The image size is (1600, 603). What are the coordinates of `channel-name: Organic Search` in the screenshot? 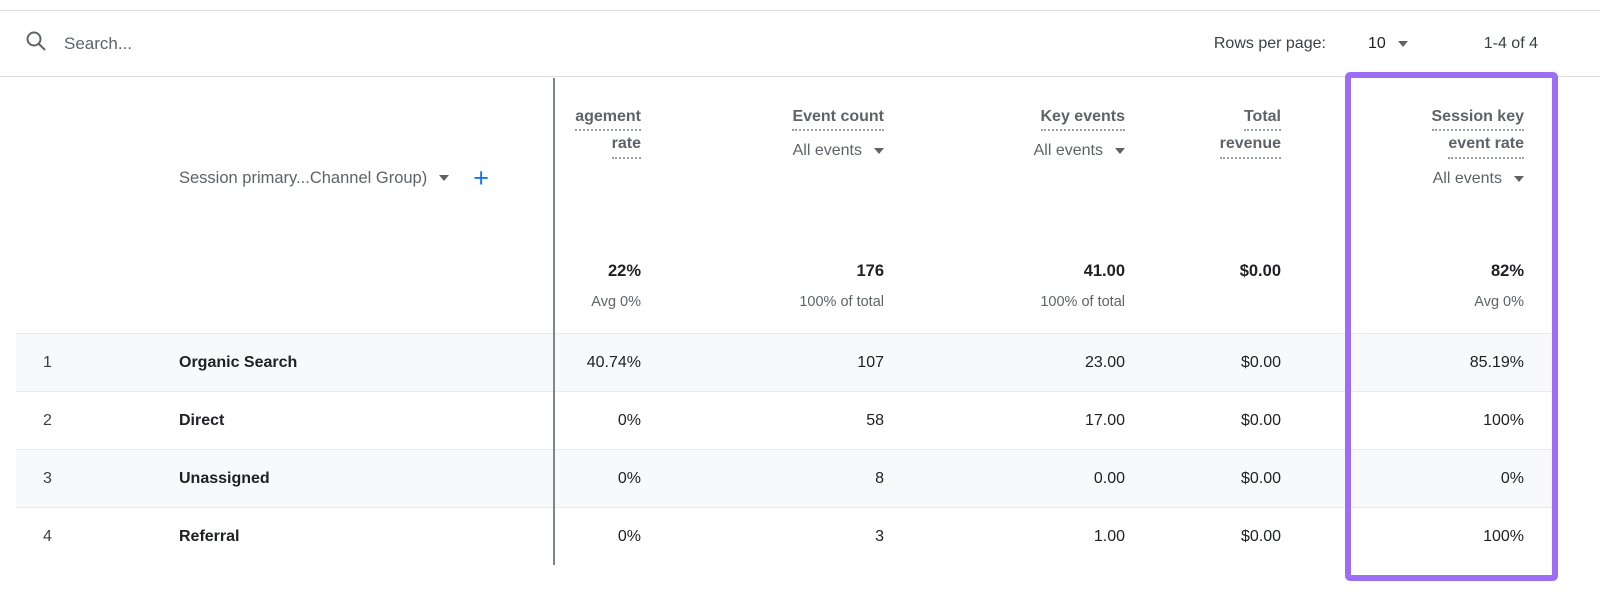 It's located at (238, 362).